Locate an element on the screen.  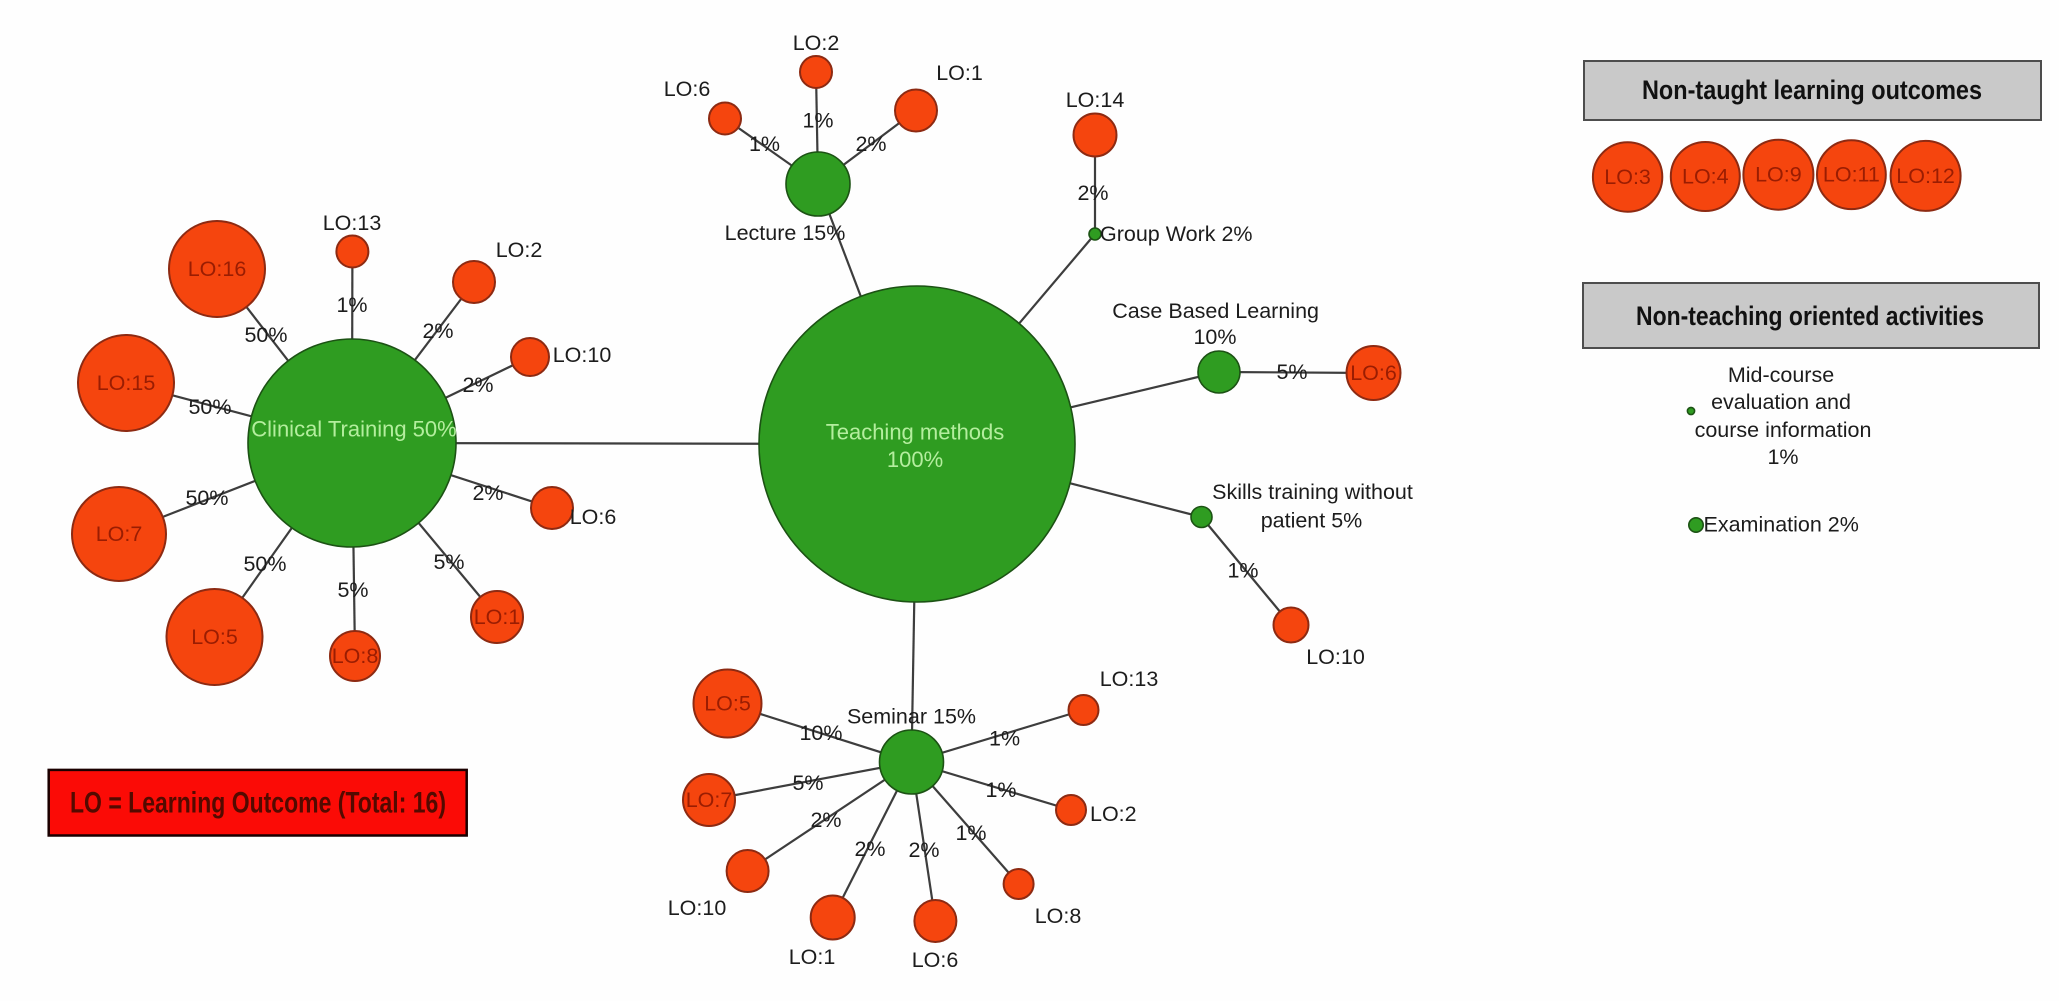
svg-text: Seminar 15% is located at coordinates (911, 717).